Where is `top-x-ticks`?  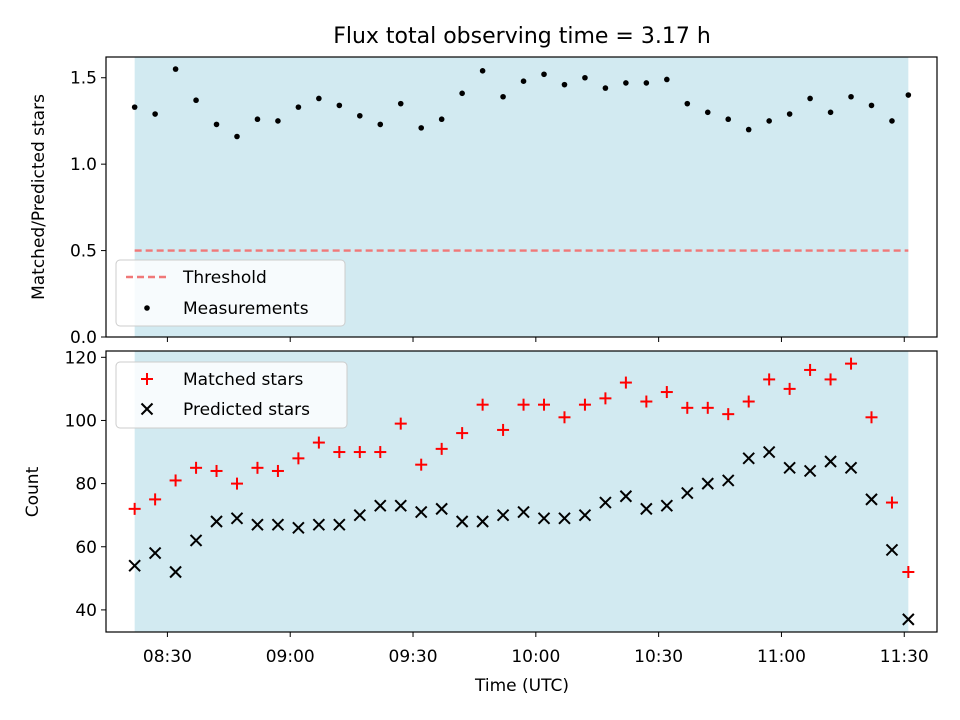
top-x-ticks is located at coordinates (535, 339).